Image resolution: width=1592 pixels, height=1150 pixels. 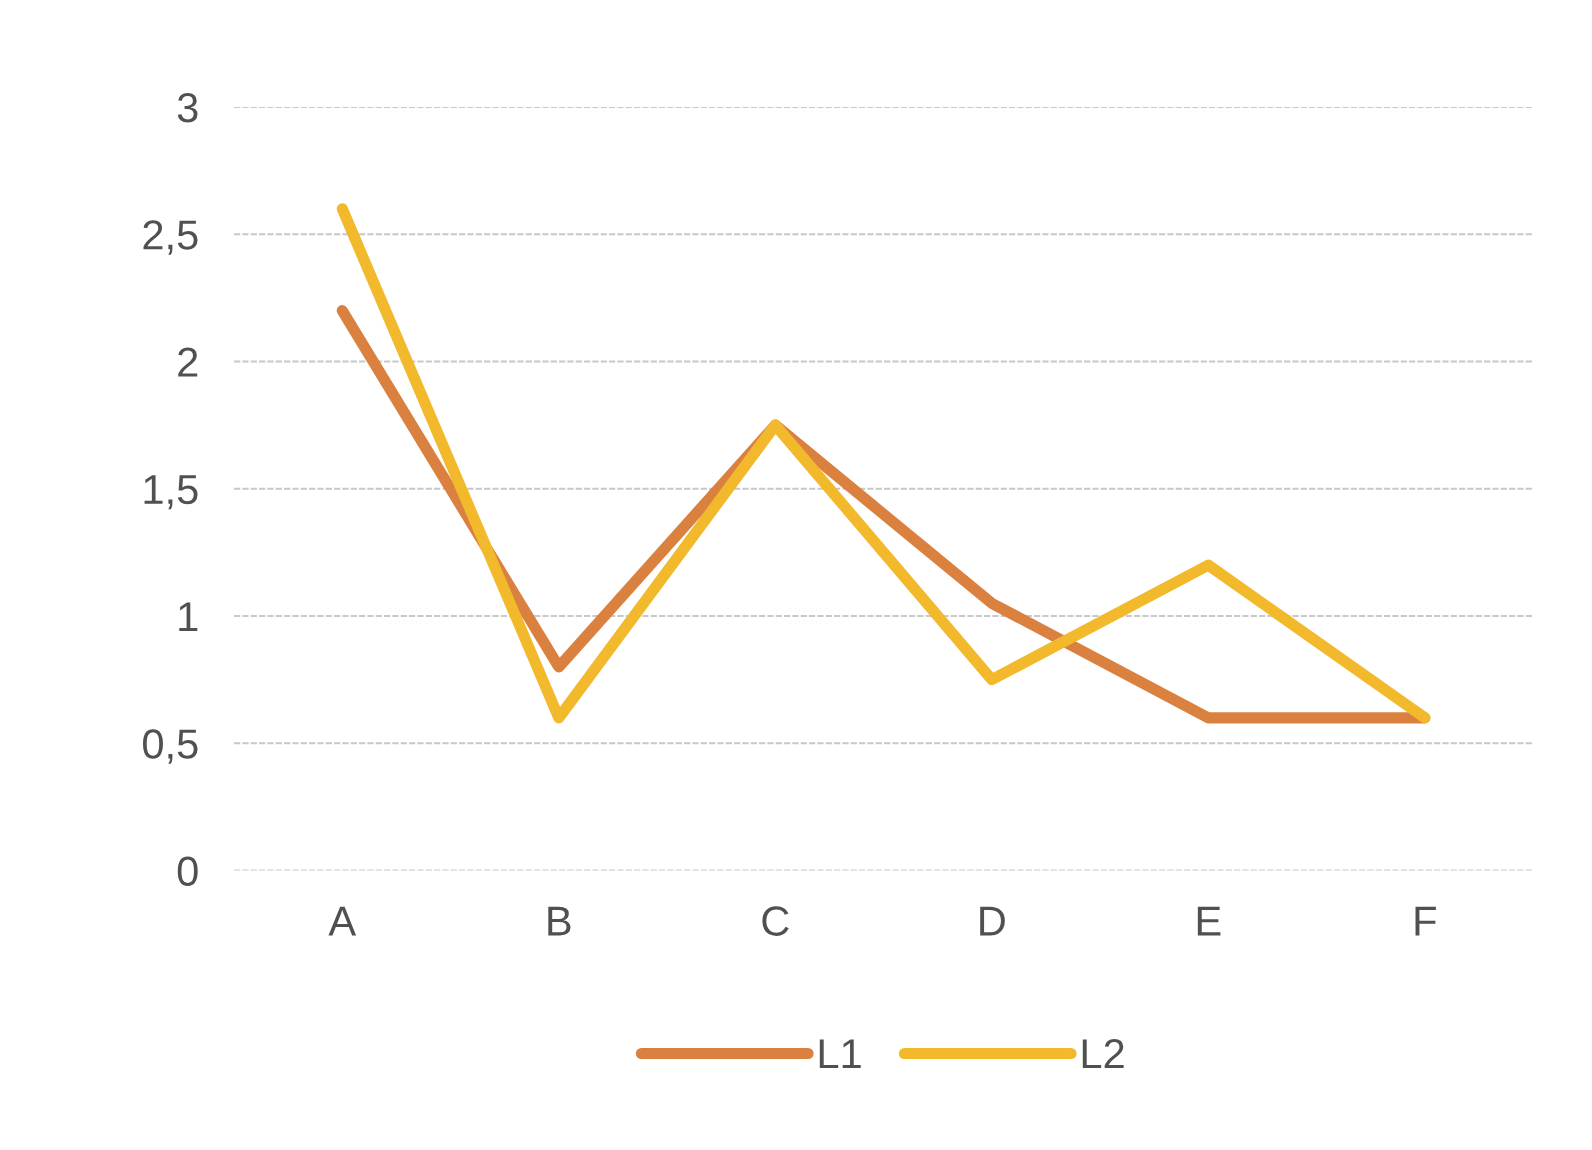 What do you see at coordinates (559, 921) in the screenshot?
I see `x-tick-label: B` at bounding box center [559, 921].